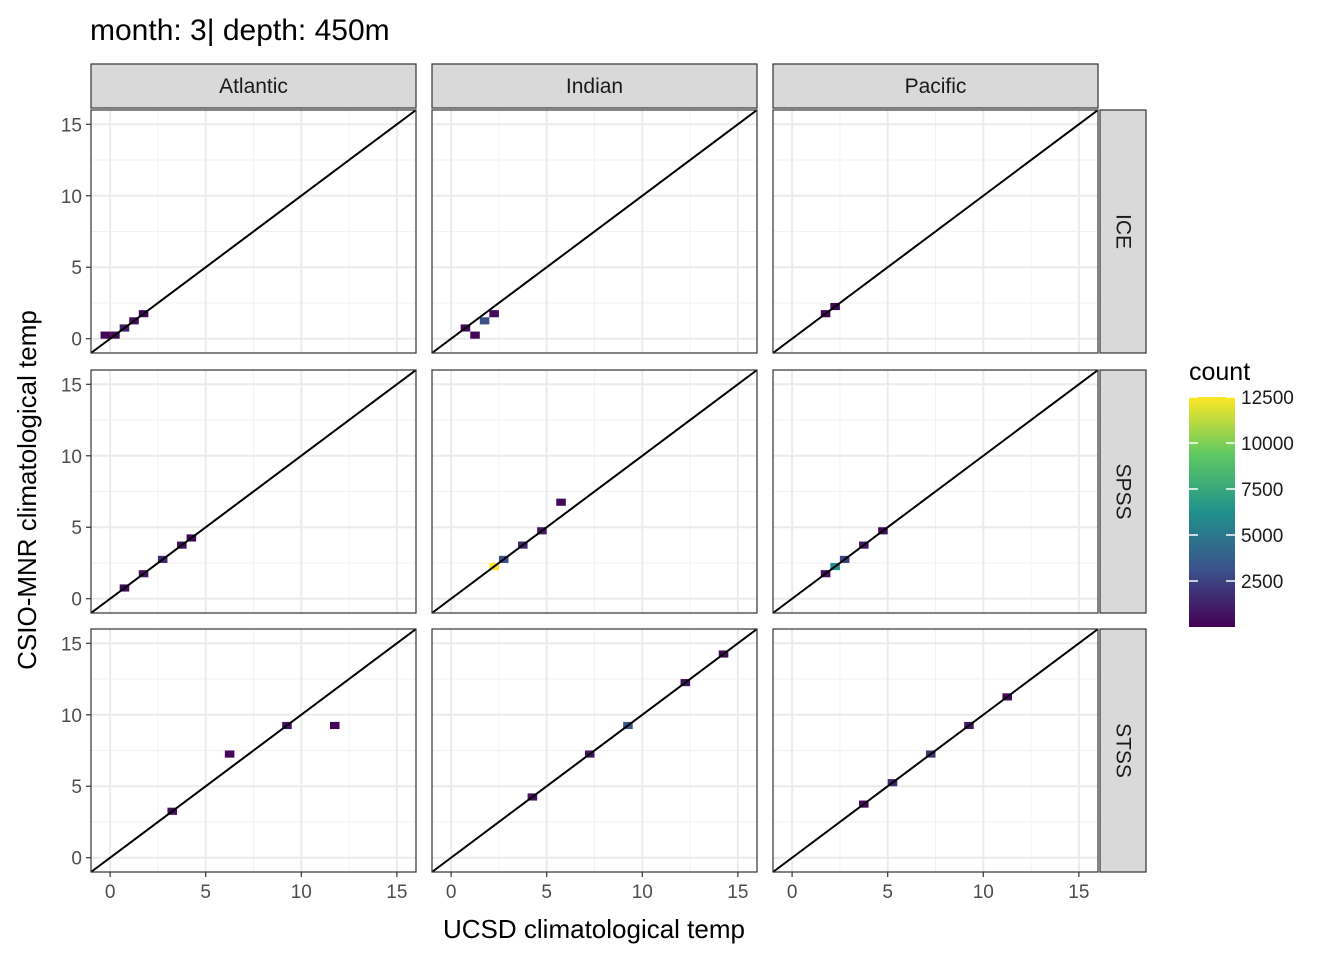  I want to click on facet-label-stss: STSS, so click(1123, 750).